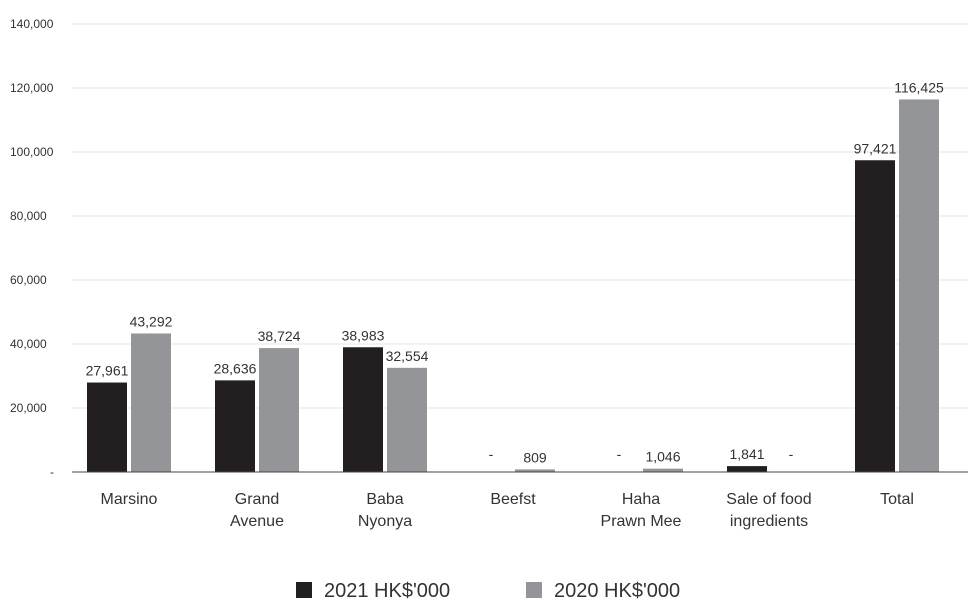 Image resolution: width=968 pixels, height=600 pixels. I want to click on data-label: 27,961, so click(107, 371).